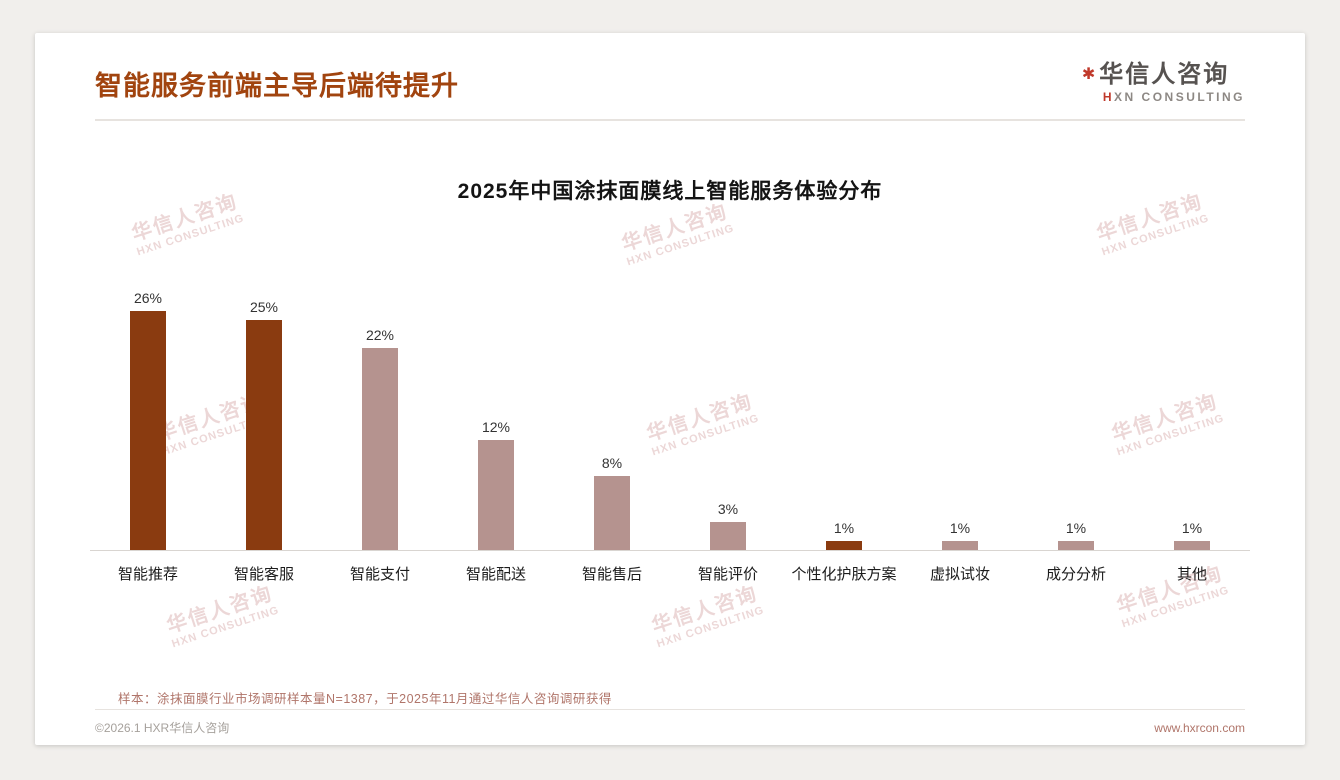 The height and width of the screenshot is (780, 1340). Describe the element at coordinates (1108, 96) in the screenshot. I see `logo-subtitle-initial: H` at that location.